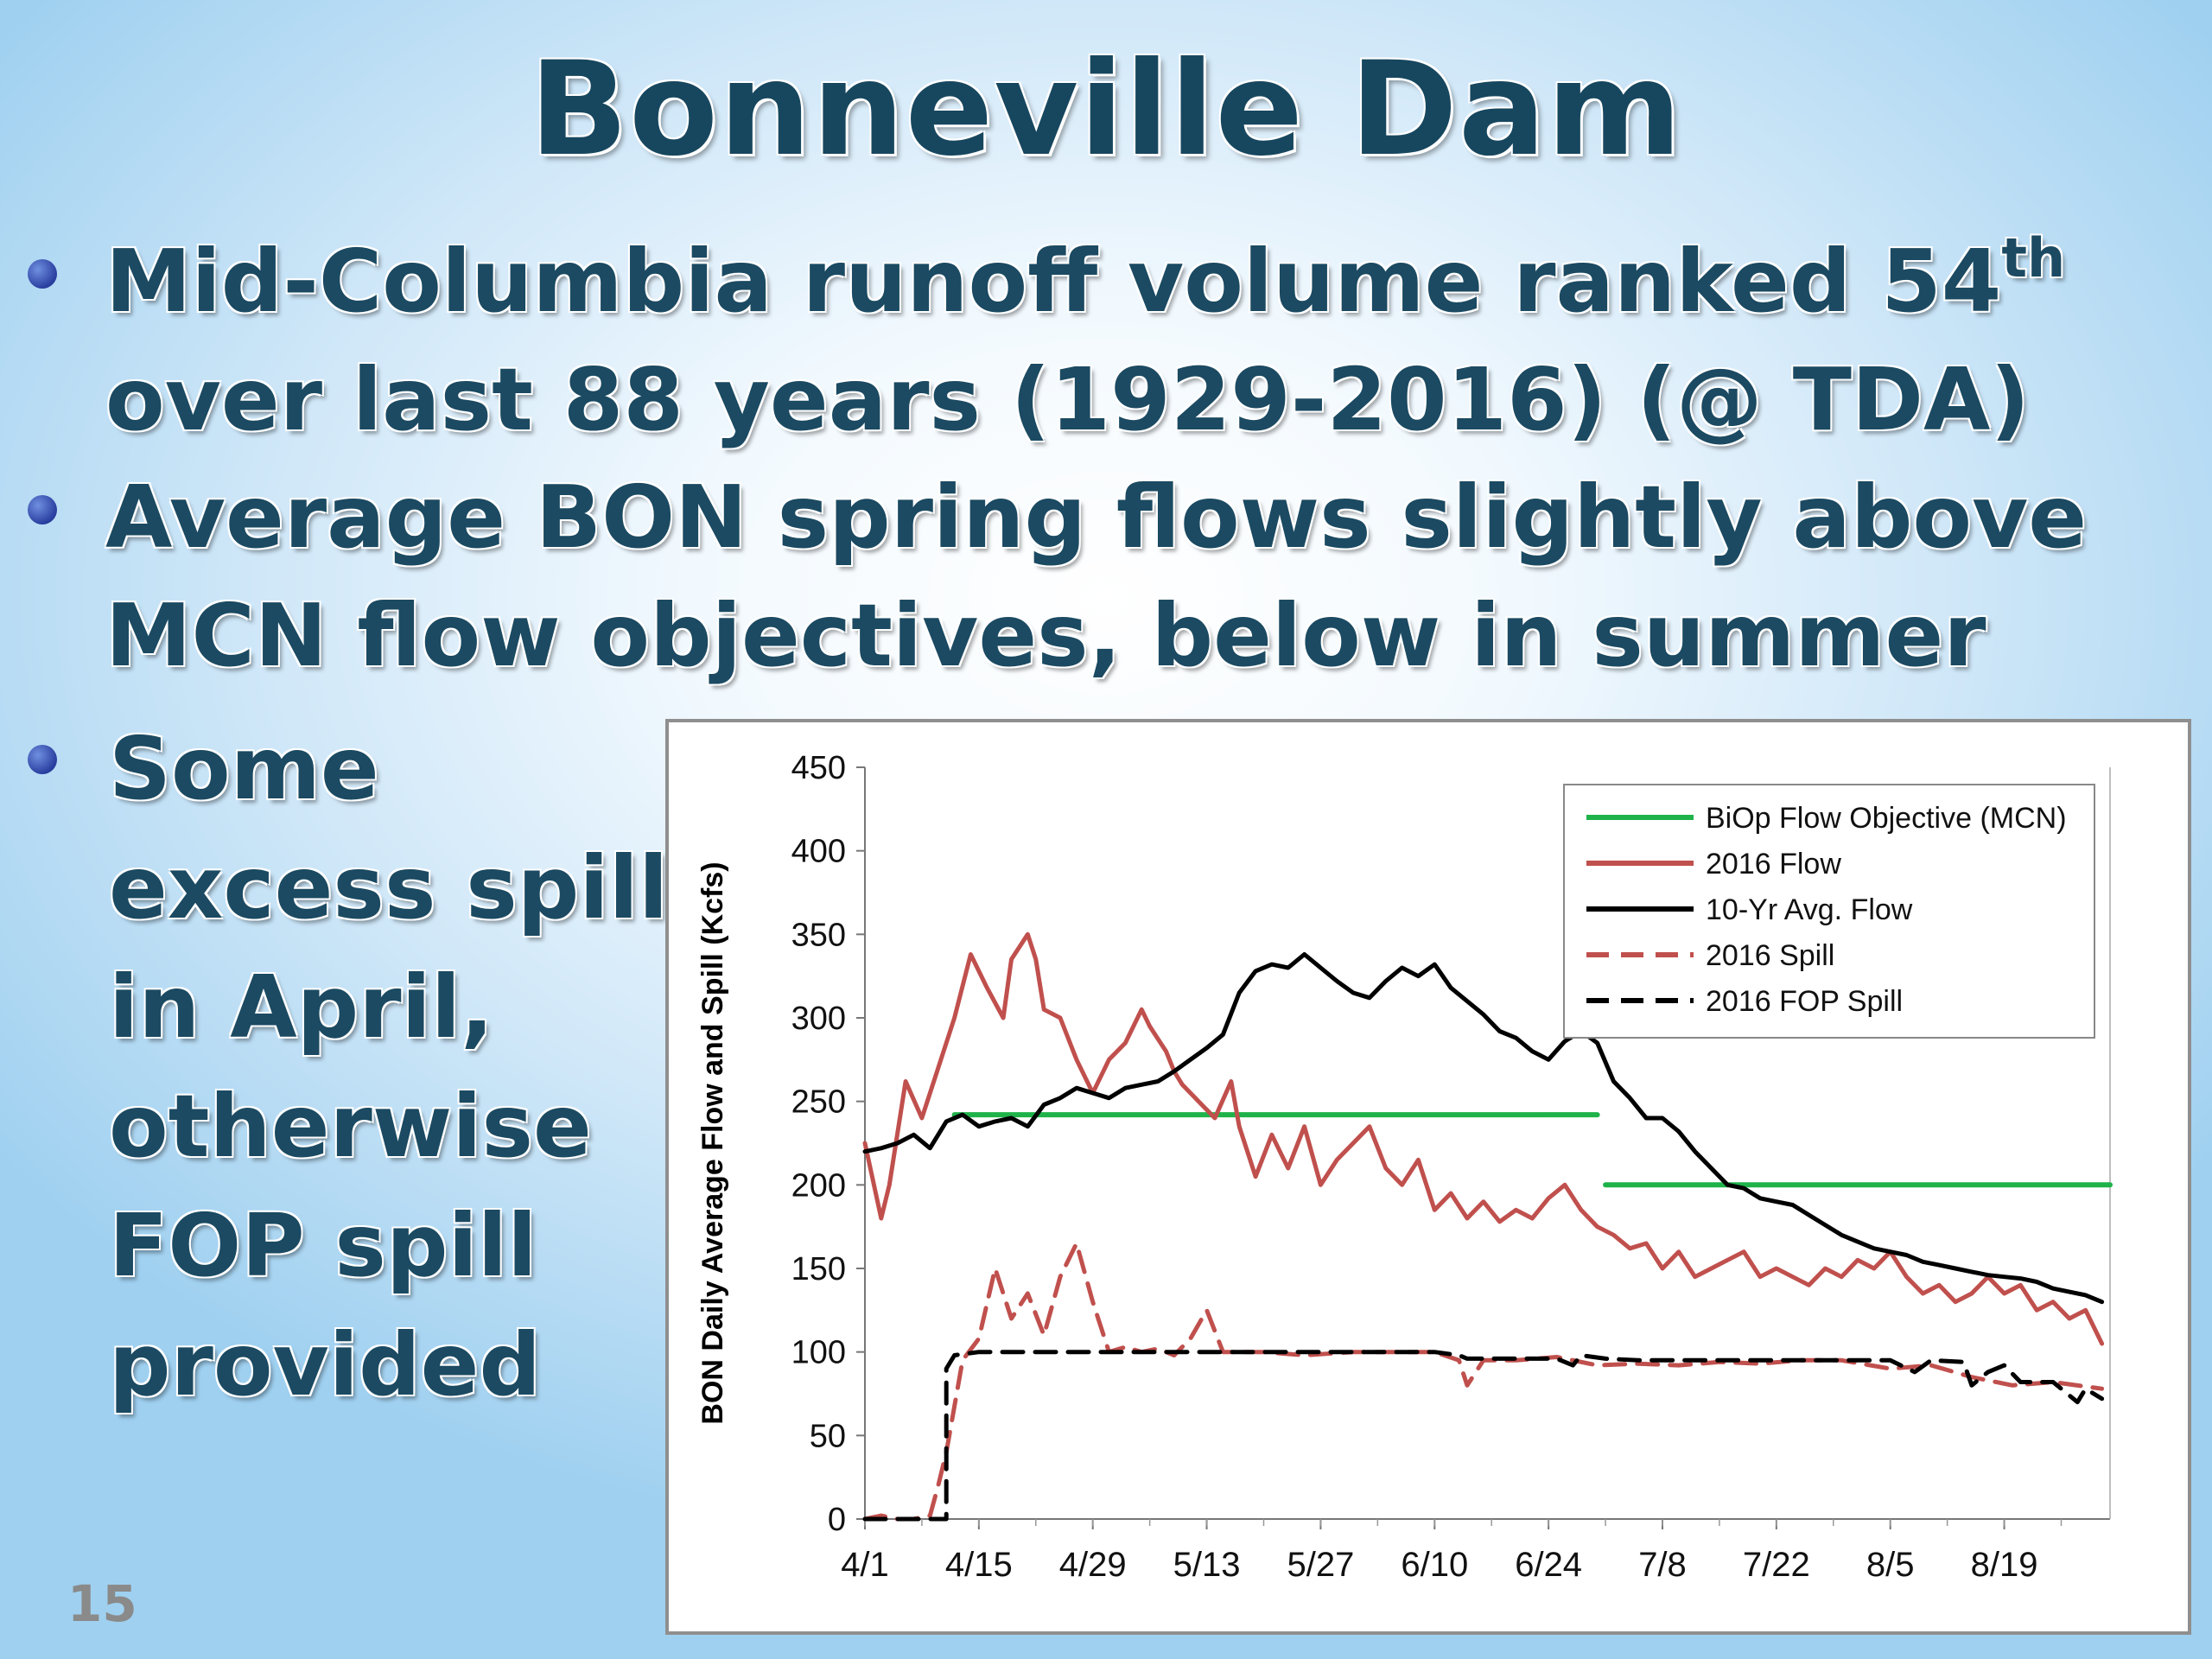  I want to click on x-tick-label: 5/13, so click(1207, 1565).